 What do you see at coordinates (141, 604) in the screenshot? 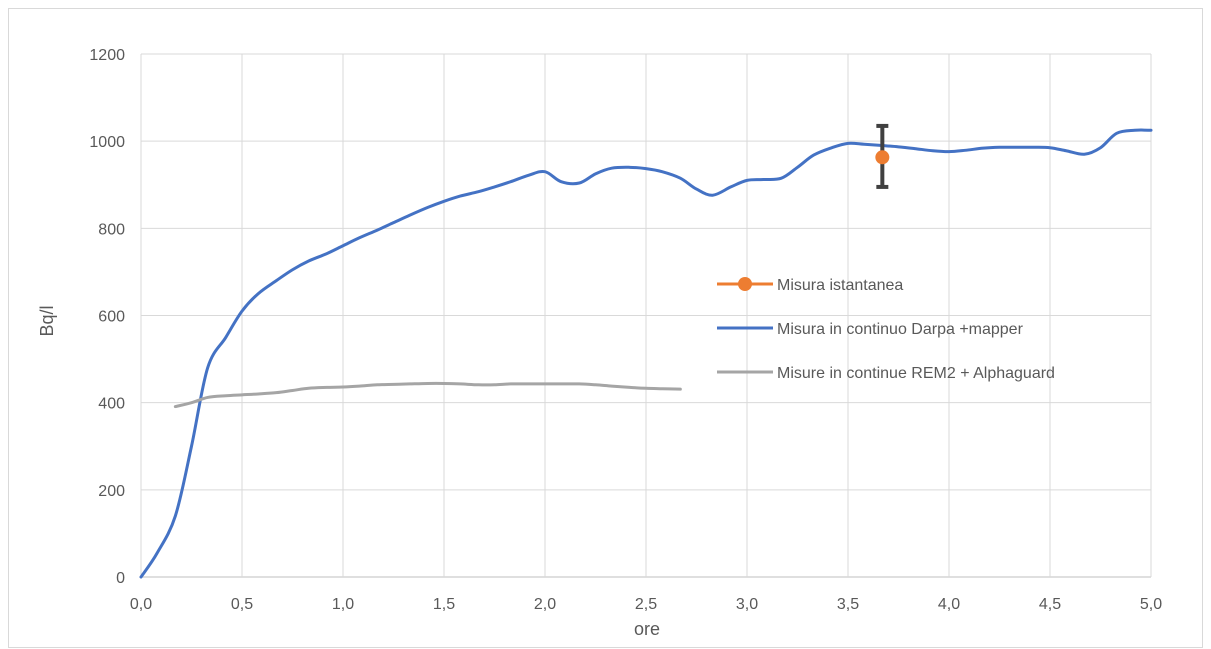
I see `x-tick-label: 0,0` at bounding box center [141, 604].